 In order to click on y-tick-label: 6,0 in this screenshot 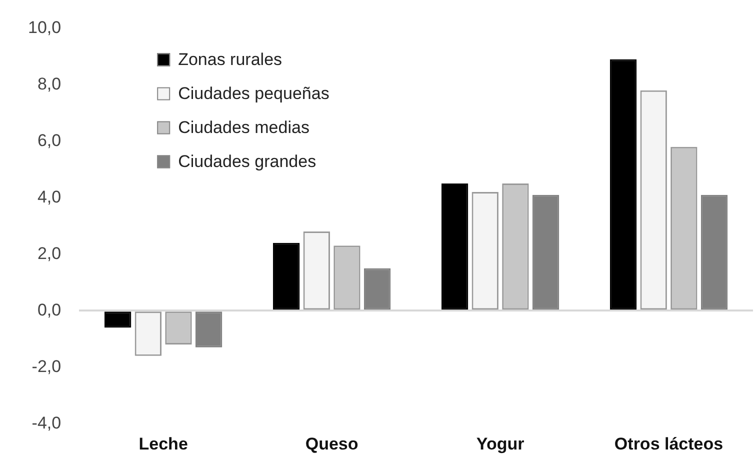, I will do `click(49, 140)`.